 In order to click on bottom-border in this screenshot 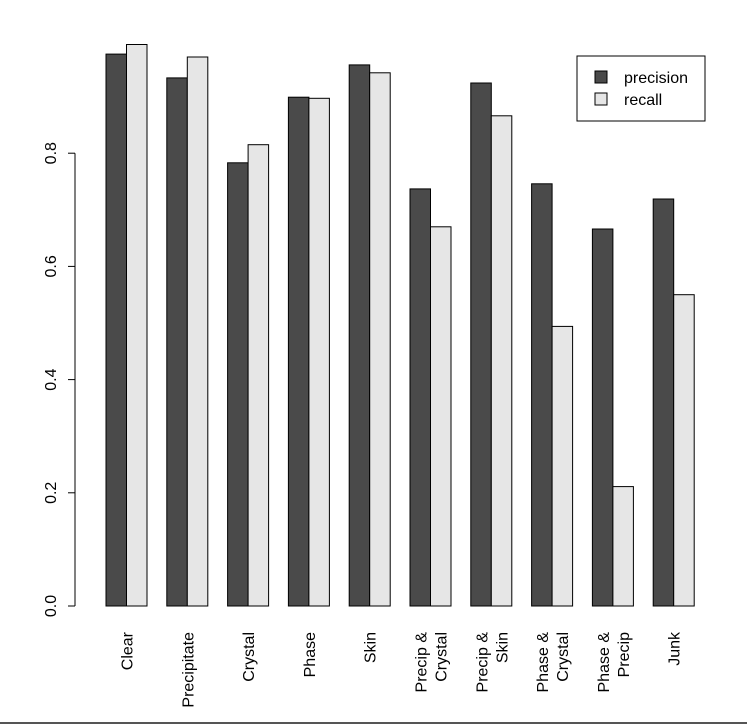, I will do `click(373, 723)`.